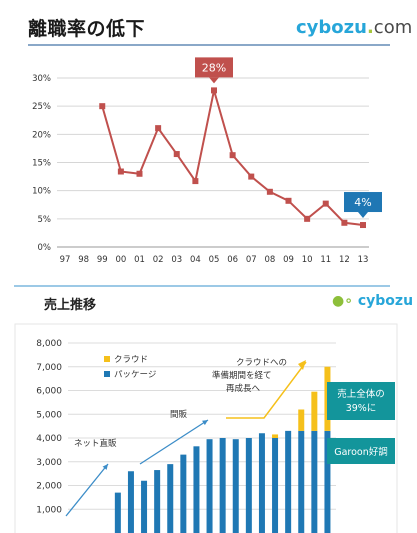 The height and width of the screenshot is (533, 417). What do you see at coordinates (361, 401) in the screenshot?
I see `callout-total-box` at bounding box center [361, 401].